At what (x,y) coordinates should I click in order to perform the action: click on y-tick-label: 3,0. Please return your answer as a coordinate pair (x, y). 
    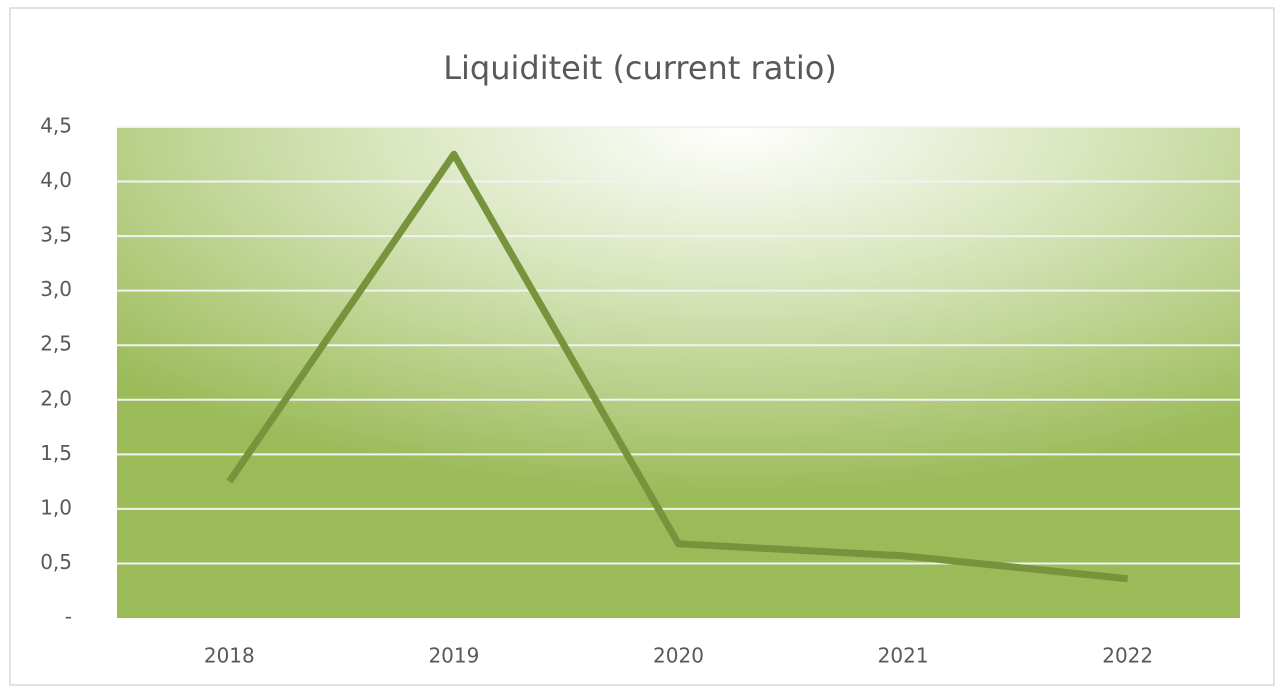
    Looking at the image, I should click on (56, 289).